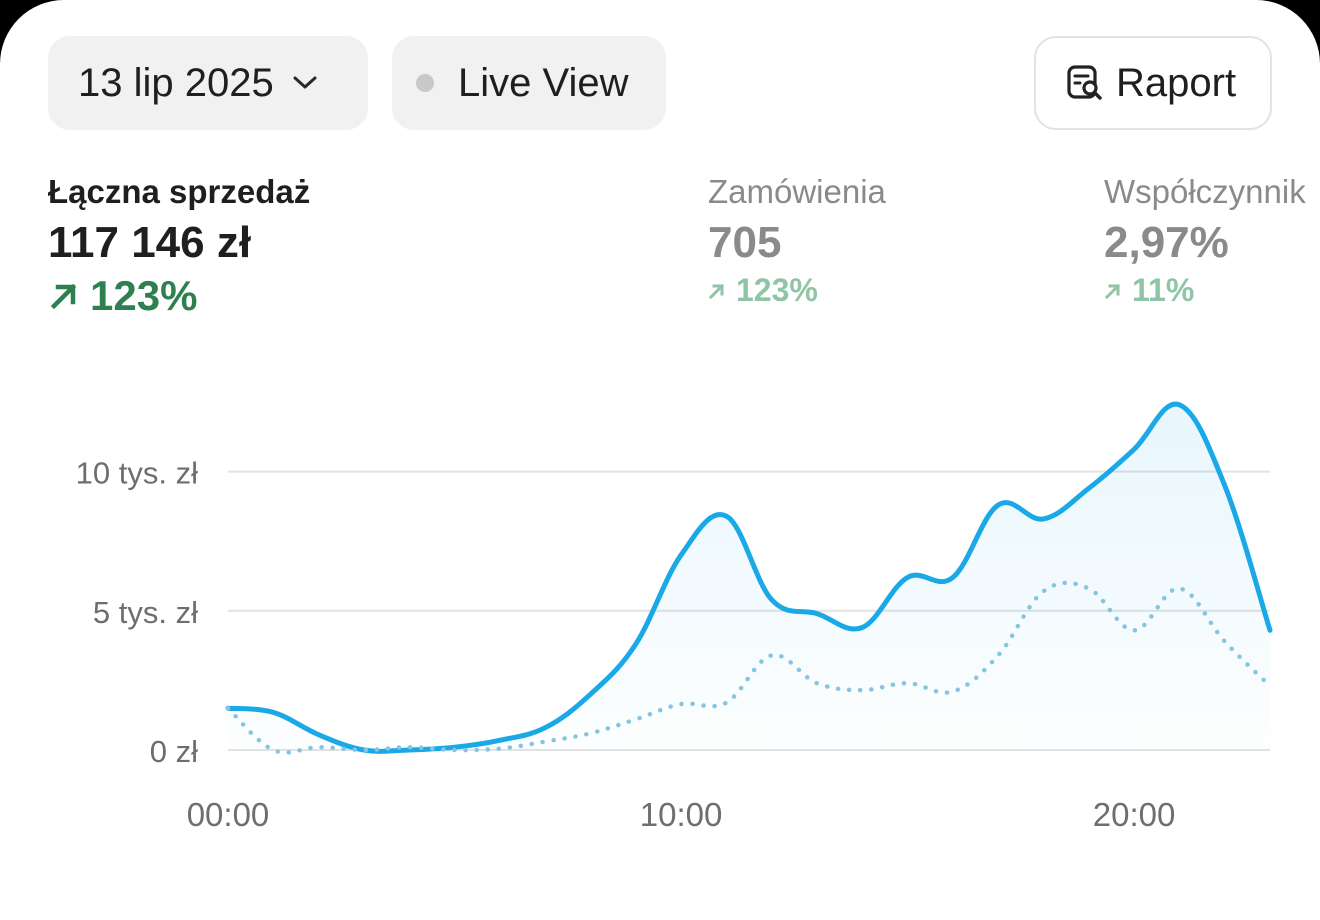 This screenshot has height=920, width=1320. Describe the element at coordinates (1085, 83) in the screenshot. I see `report-search-icon` at that location.